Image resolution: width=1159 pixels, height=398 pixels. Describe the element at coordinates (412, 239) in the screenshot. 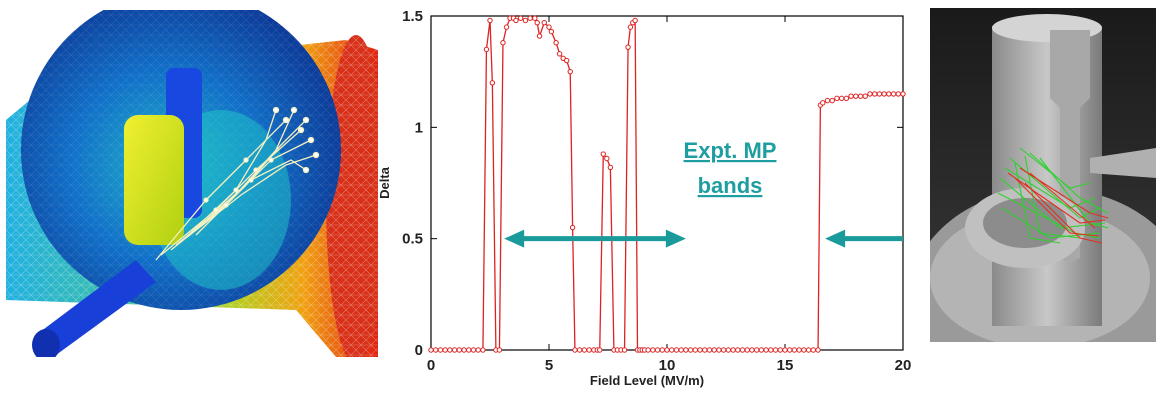

I see `y-tick-label: 0.5` at that location.